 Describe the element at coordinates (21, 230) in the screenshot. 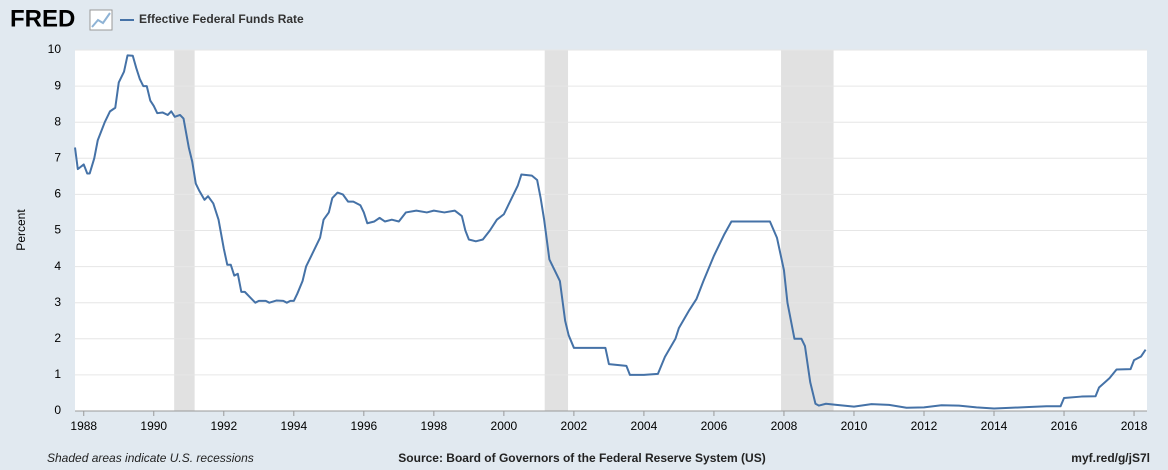

I see `y-axis-label: Percent` at that location.